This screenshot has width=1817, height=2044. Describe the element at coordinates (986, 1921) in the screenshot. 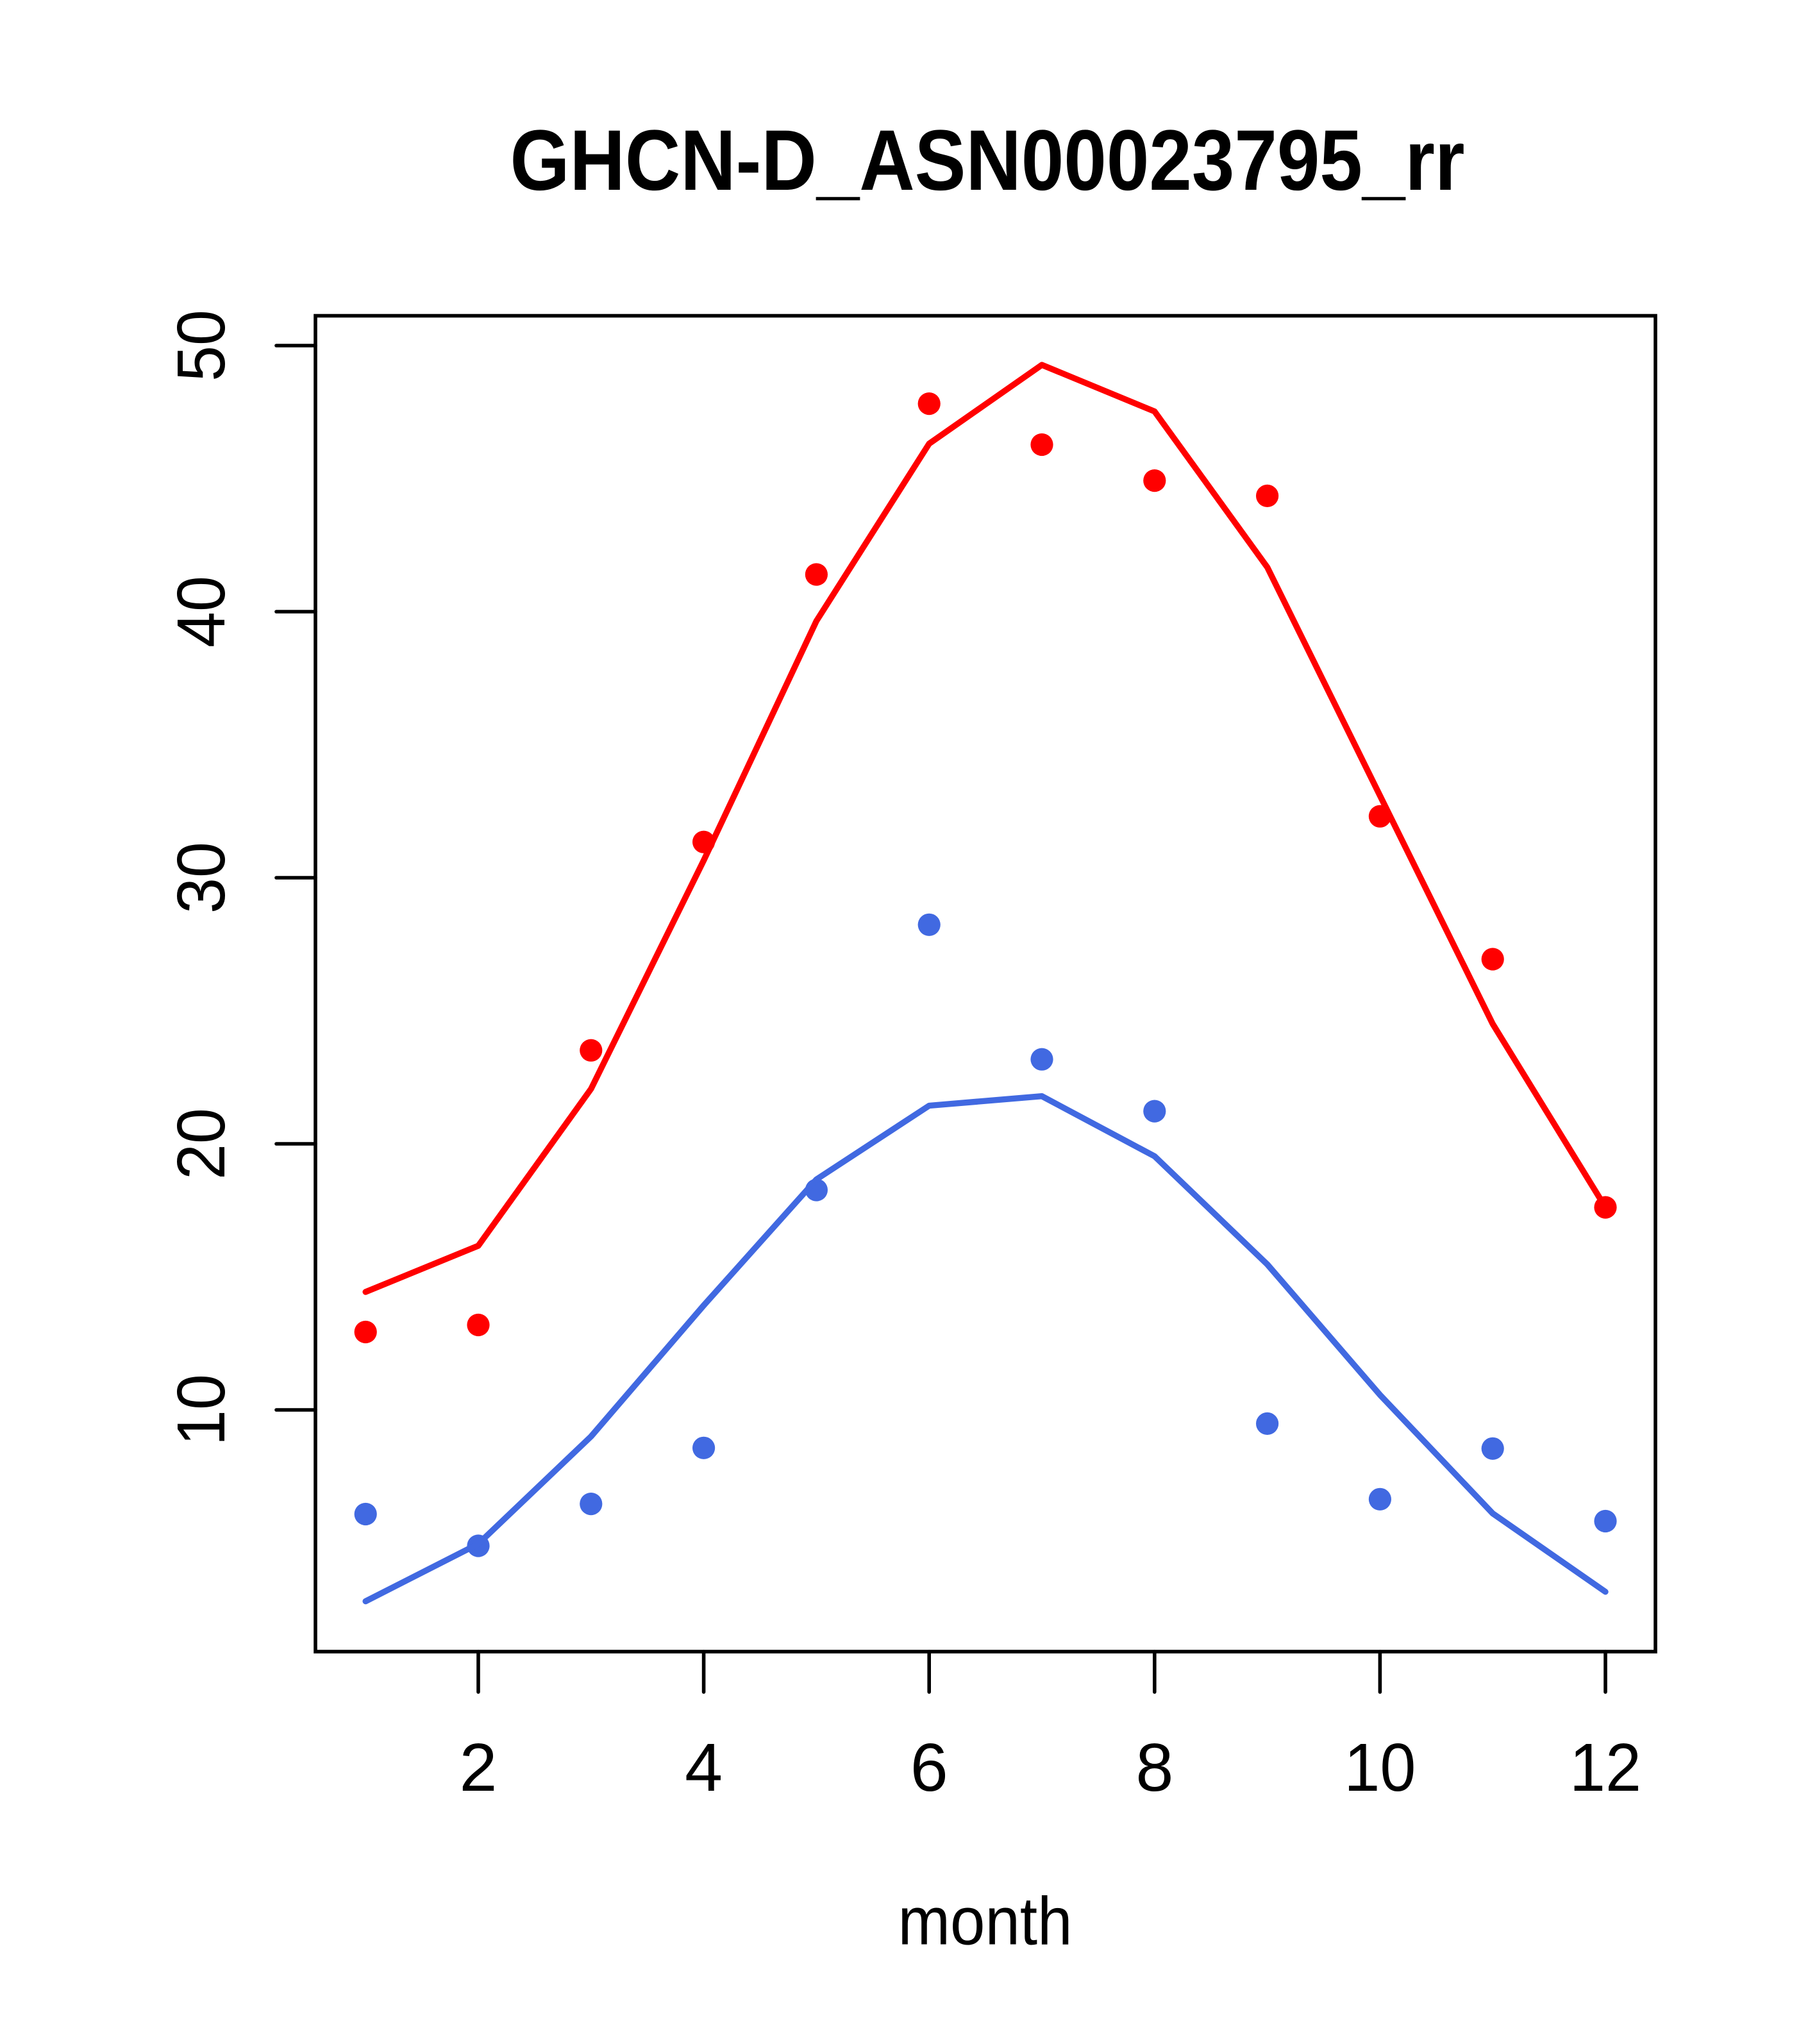

I see `svg-text: month` at that location.